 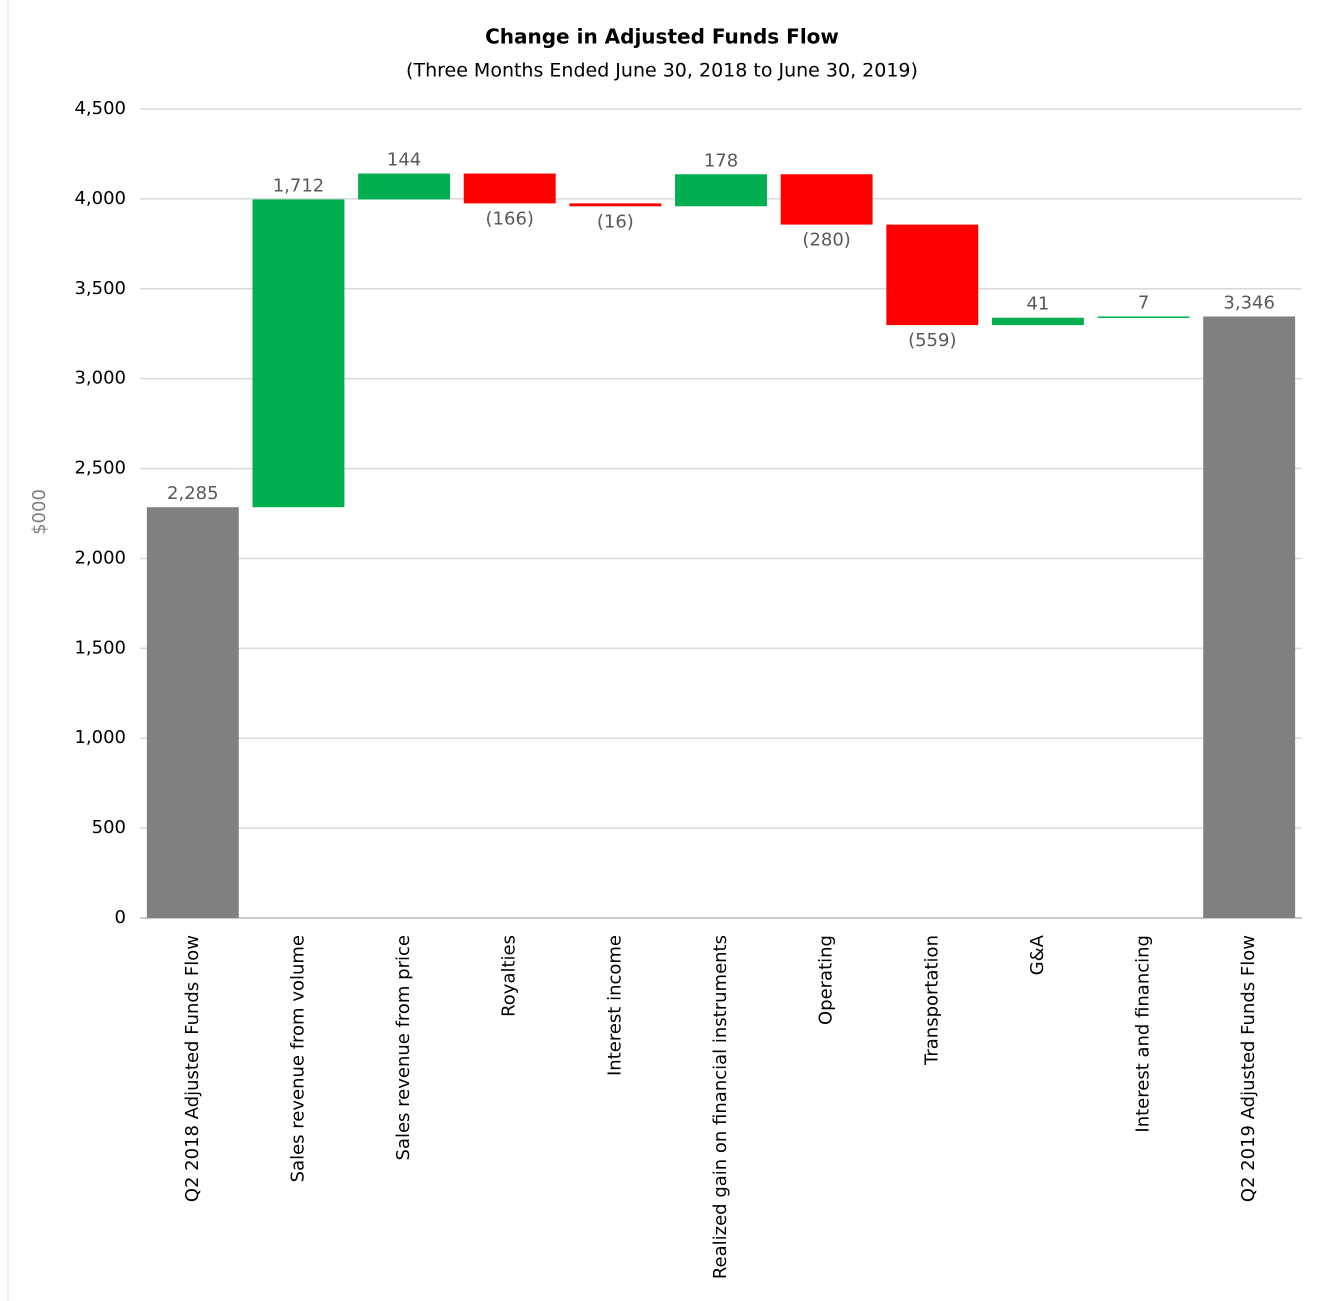 I want to click on value-label: (280), so click(x=826, y=240).